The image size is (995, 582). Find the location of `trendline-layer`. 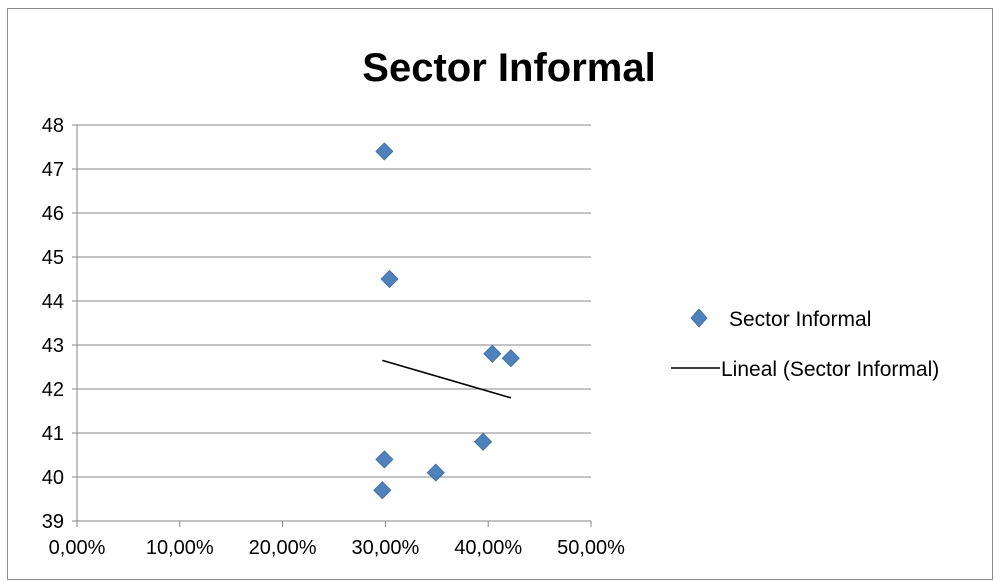

trendline-layer is located at coordinates (447, 379).